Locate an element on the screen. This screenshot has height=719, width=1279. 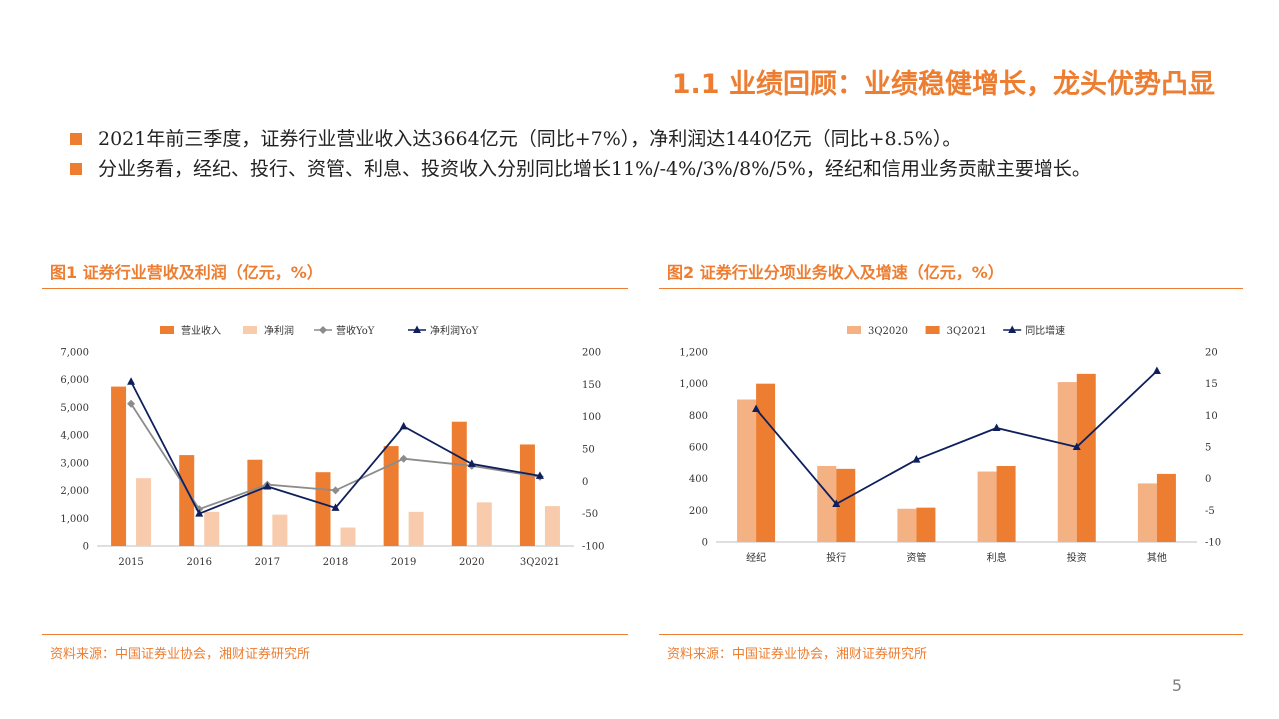
legend-marker-净利润YoY is located at coordinates (417, 329).